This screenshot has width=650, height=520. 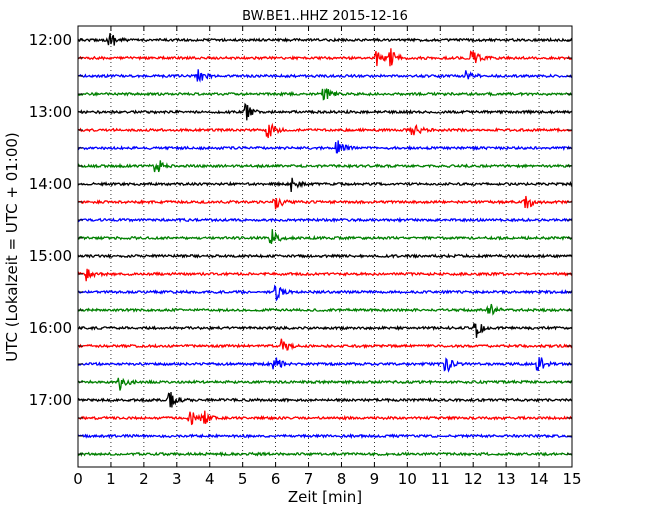 I want to click on chart-title: BW.BE1..HHZ 2015-12-16, so click(x=325, y=16).